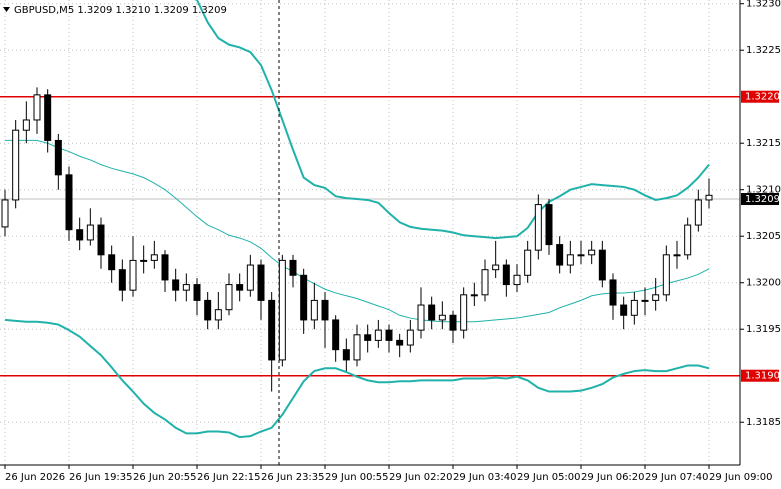 Image resolution: width=781 pixels, height=489 pixels. Describe the element at coordinates (101, 477) in the screenshot. I see `x-tick-label: 26 Jun 19:35` at that location.